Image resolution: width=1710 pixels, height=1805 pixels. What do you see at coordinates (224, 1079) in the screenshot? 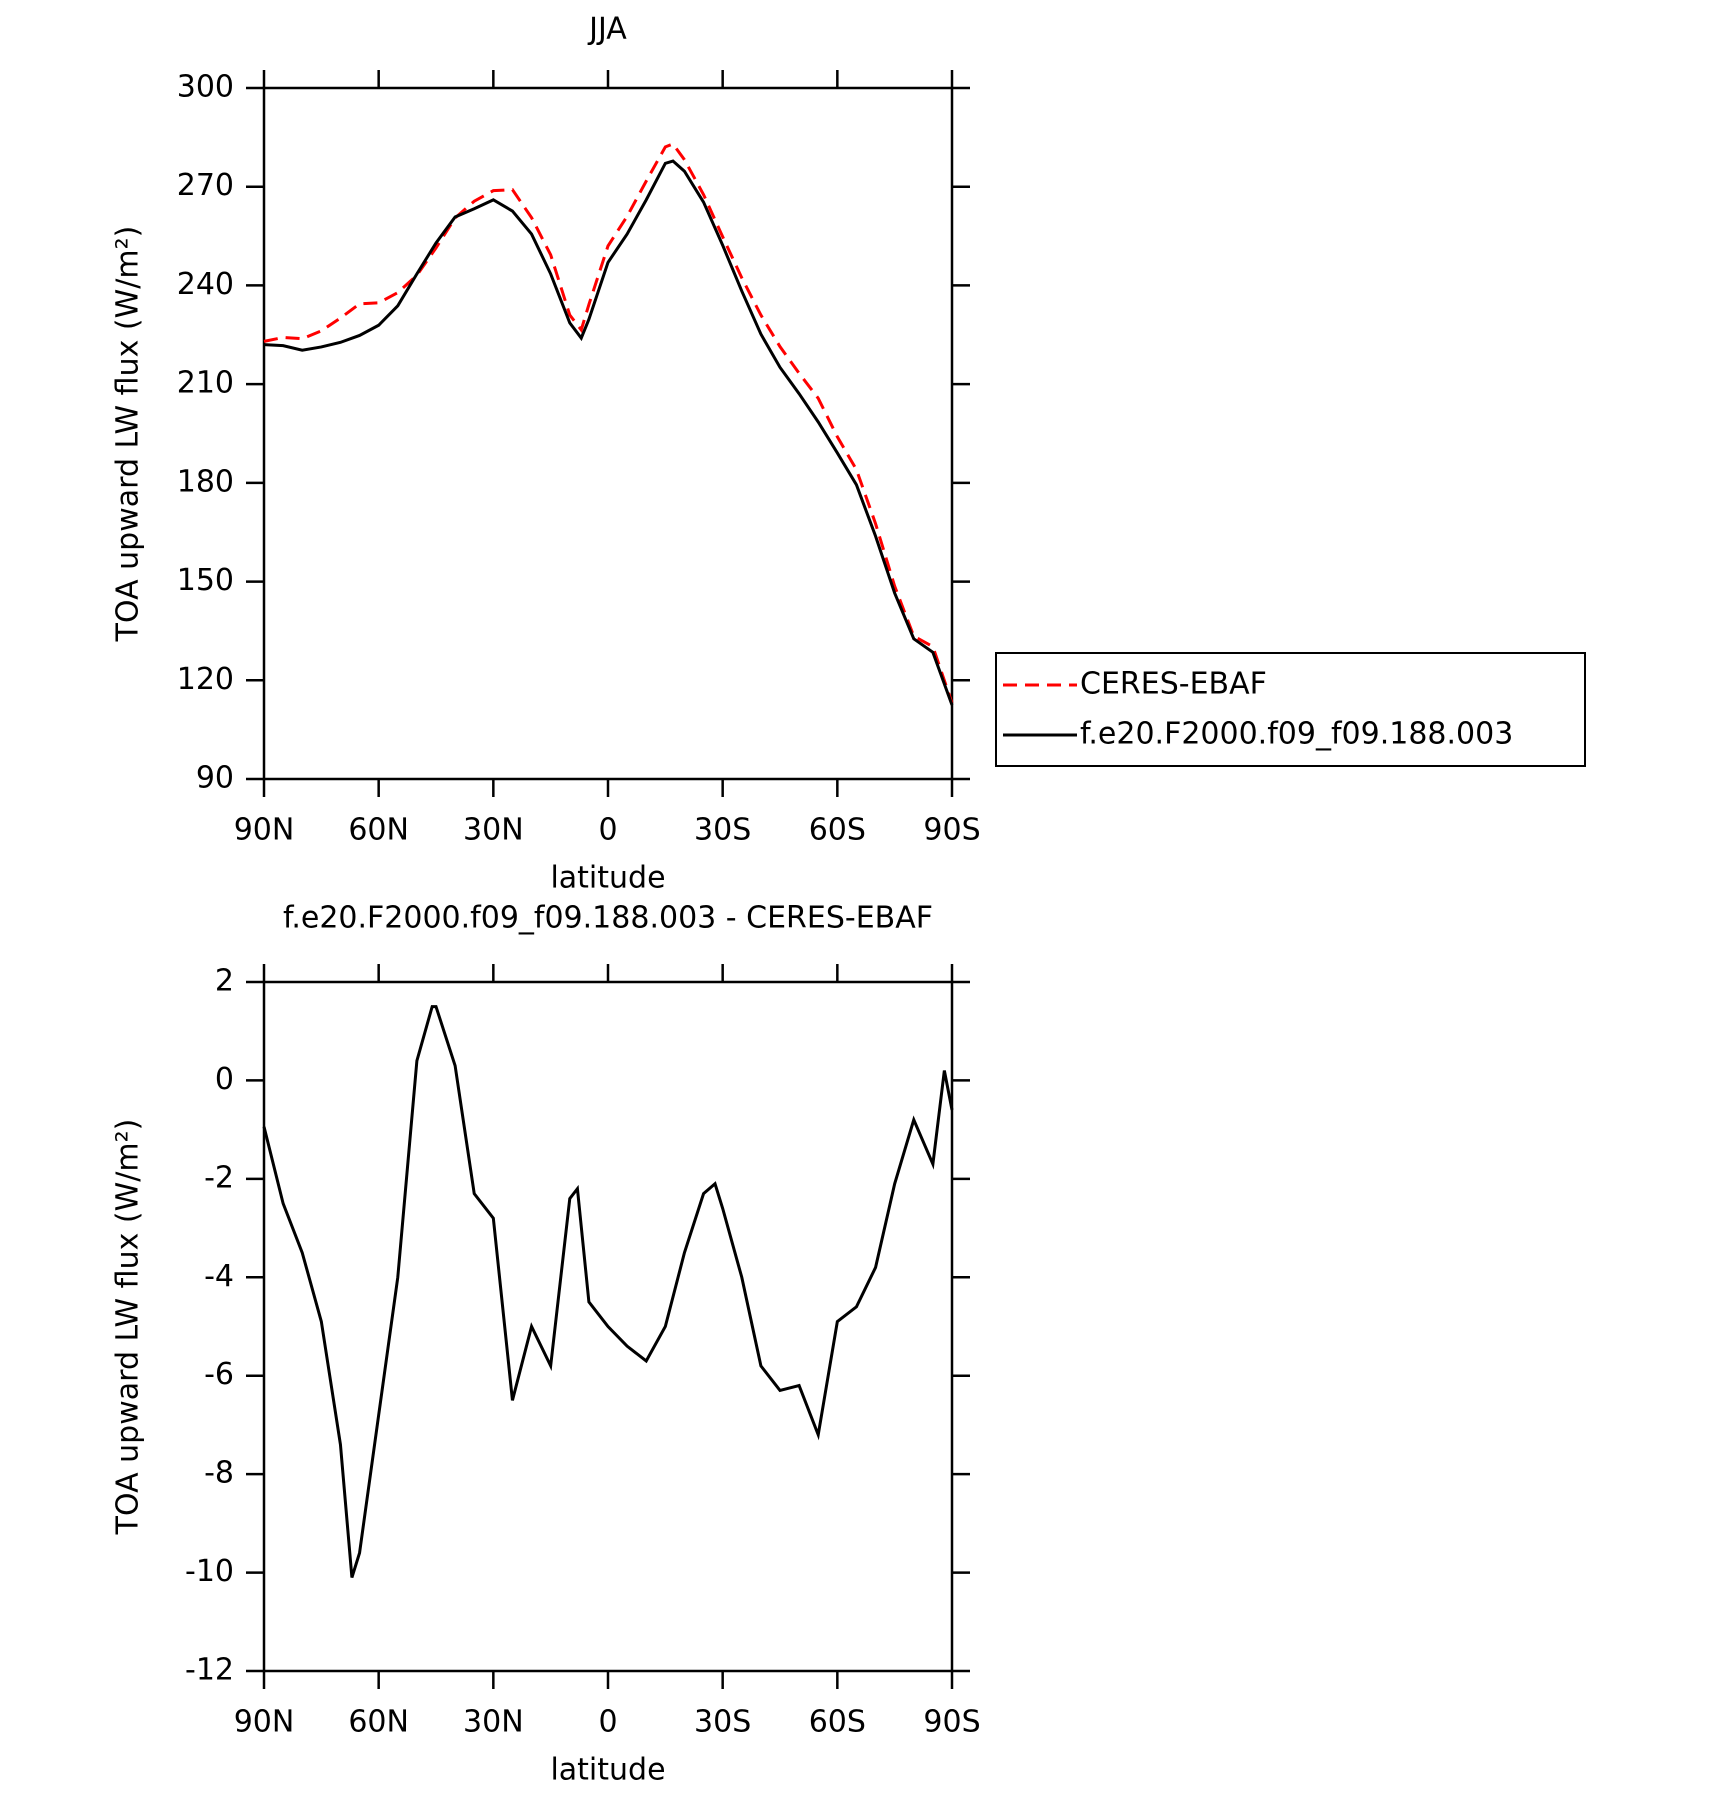
I see `y-tick-label: 0` at bounding box center [224, 1079].